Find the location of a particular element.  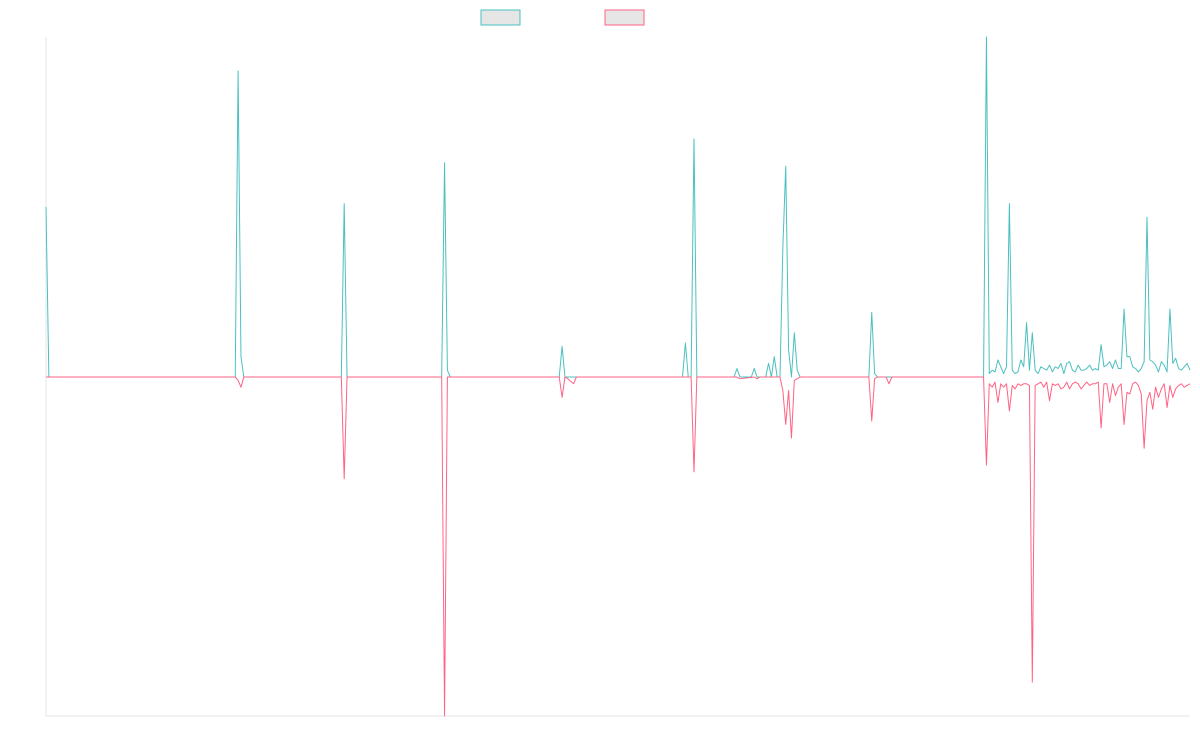

legend-swatch-series-a is located at coordinates (500, 17).